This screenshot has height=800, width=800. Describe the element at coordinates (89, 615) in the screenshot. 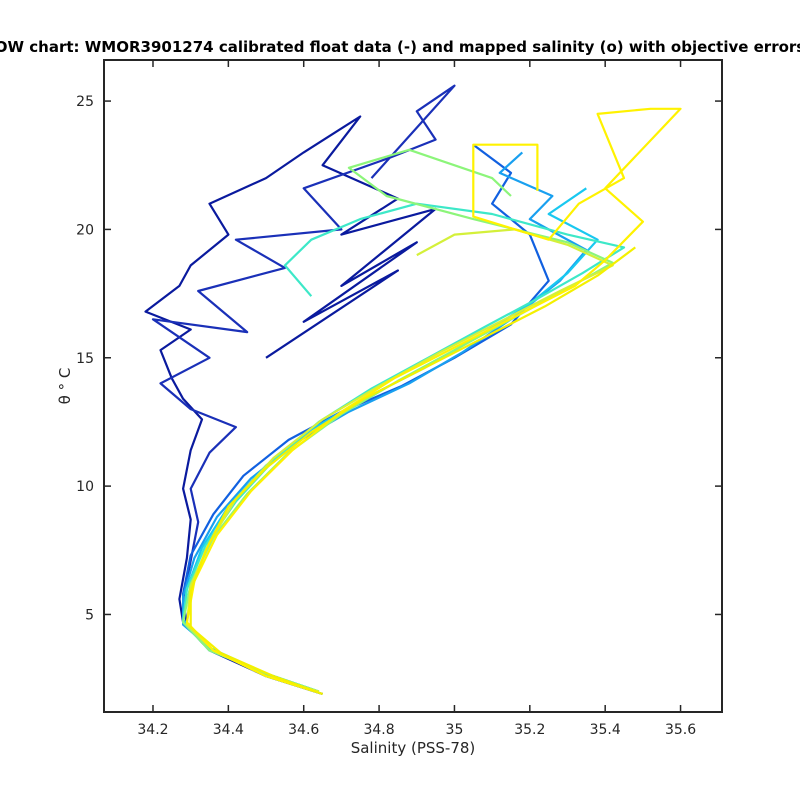

I see `y-tick-label: 5` at that location.